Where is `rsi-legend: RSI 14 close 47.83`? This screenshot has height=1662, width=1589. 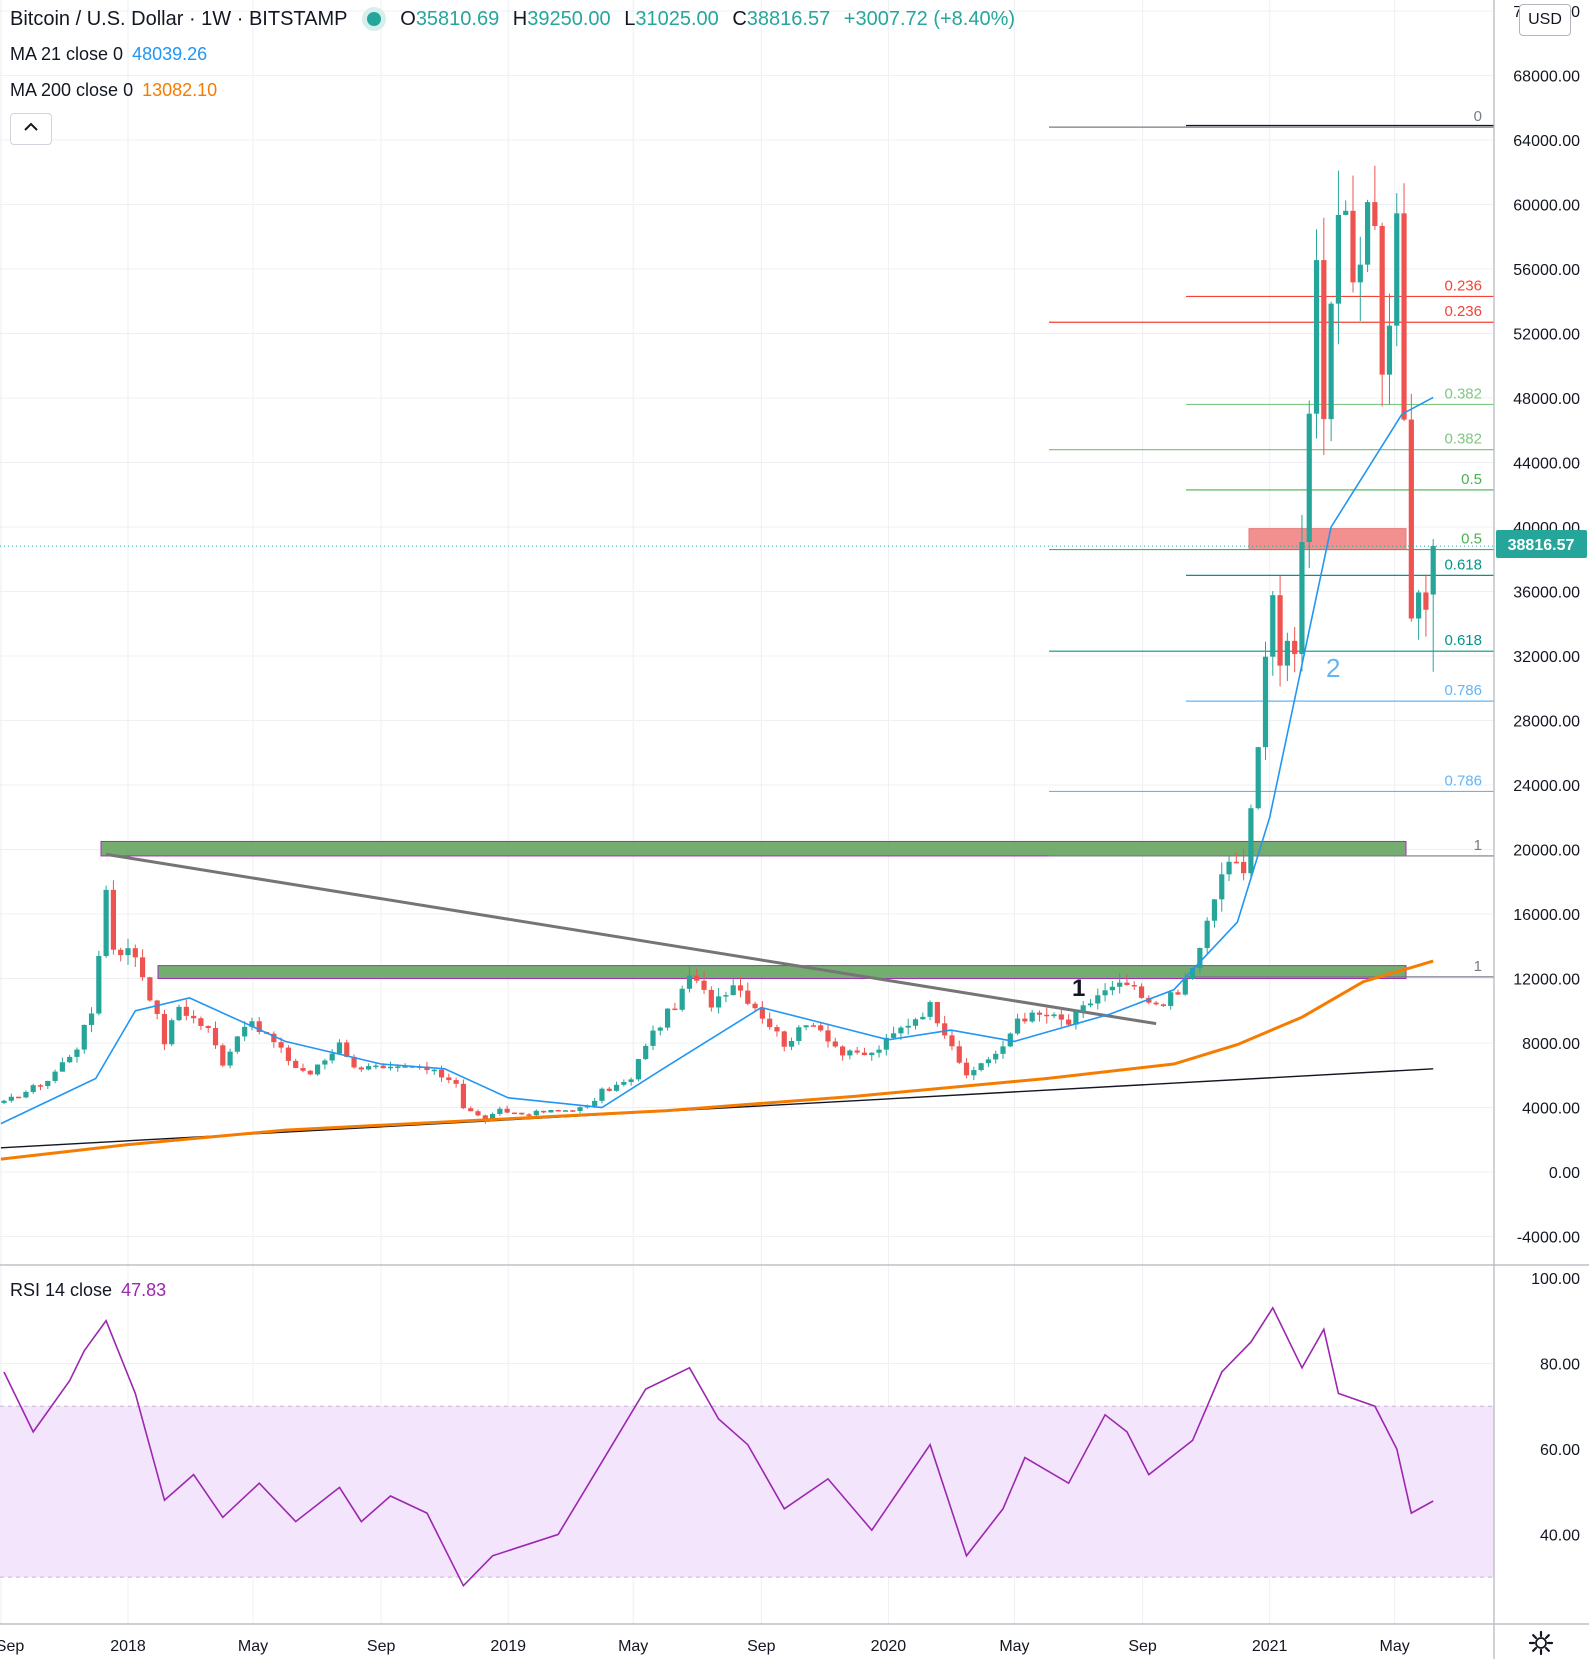
rsi-legend: RSI 14 close 47.83 is located at coordinates (88, 1290).